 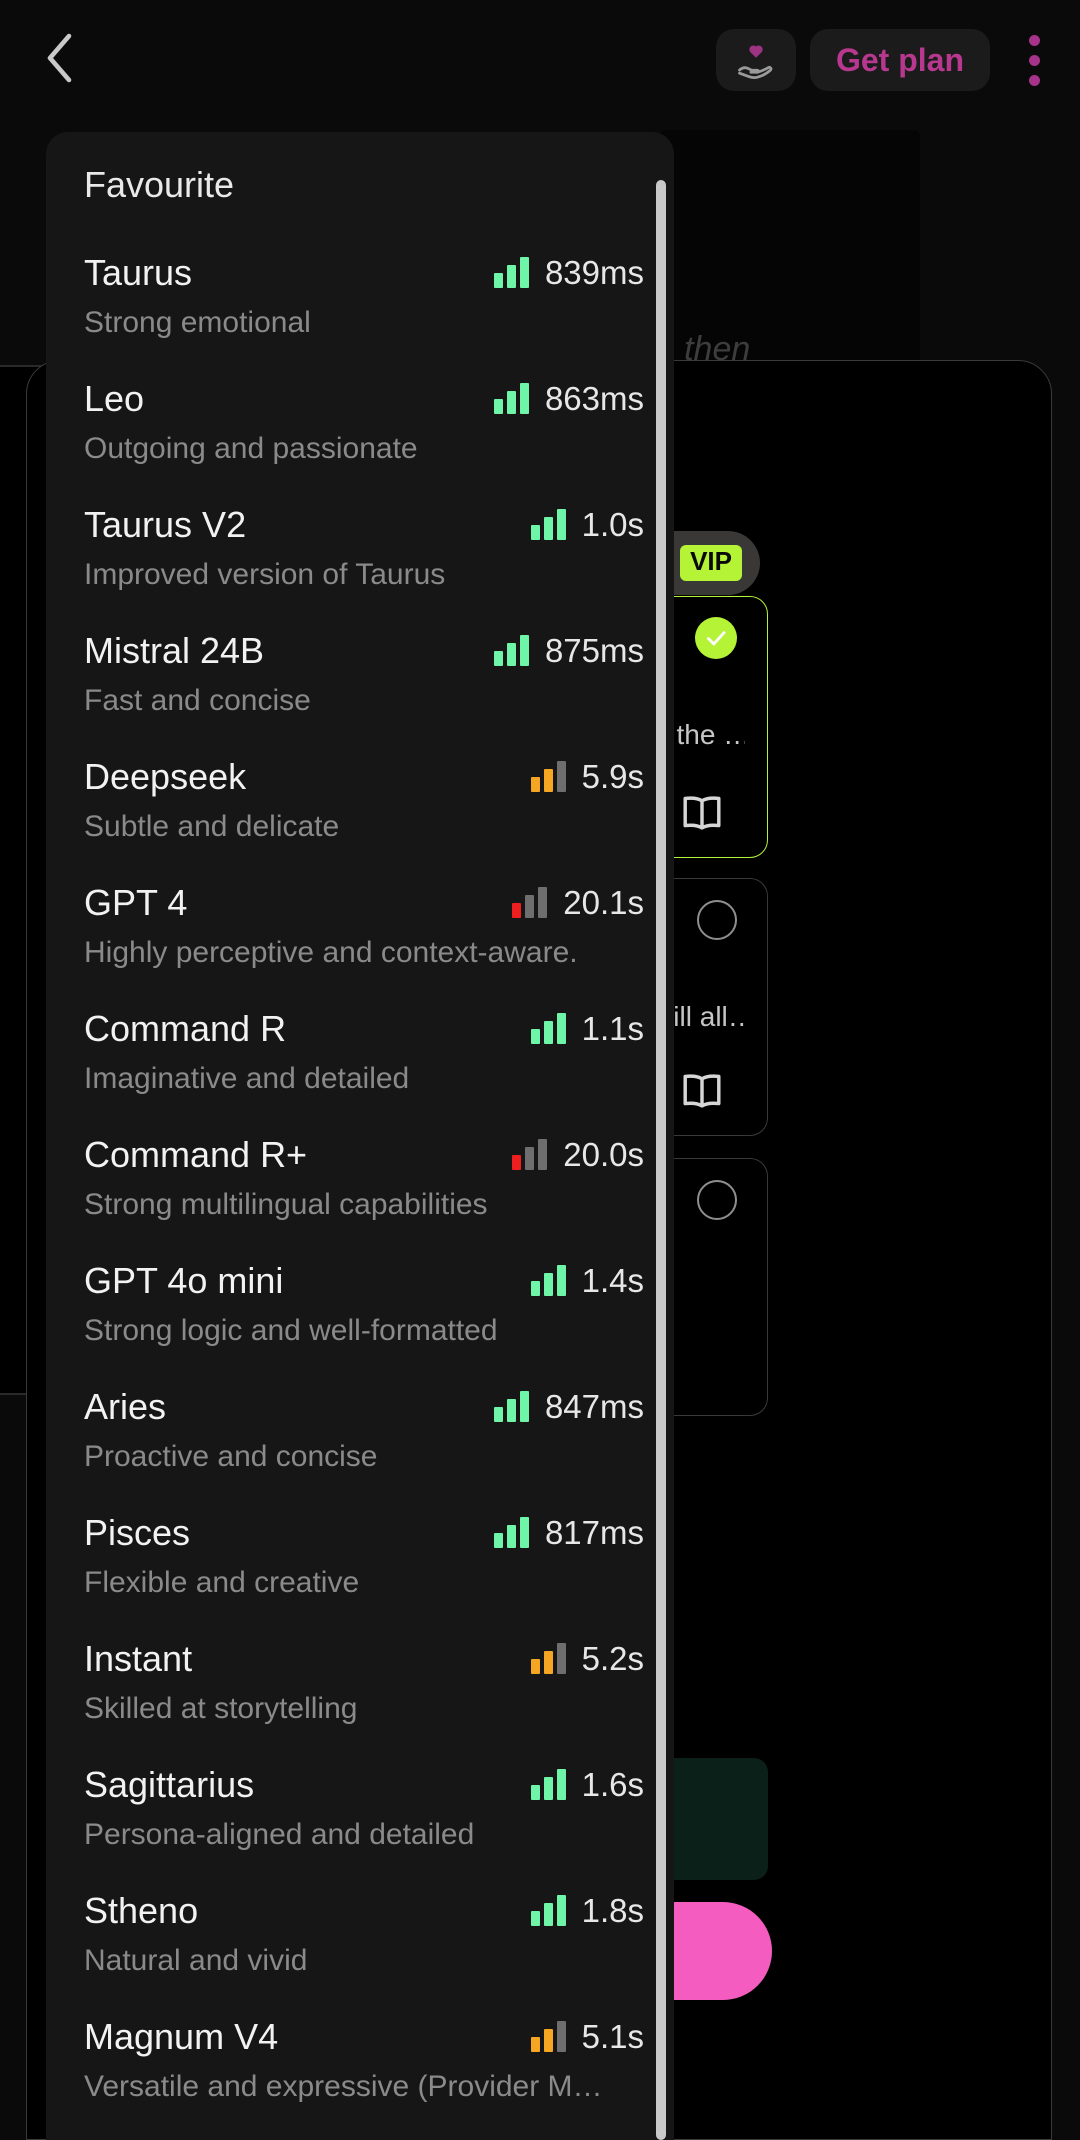 I want to click on model-name: Taurus, so click(x=138, y=272).